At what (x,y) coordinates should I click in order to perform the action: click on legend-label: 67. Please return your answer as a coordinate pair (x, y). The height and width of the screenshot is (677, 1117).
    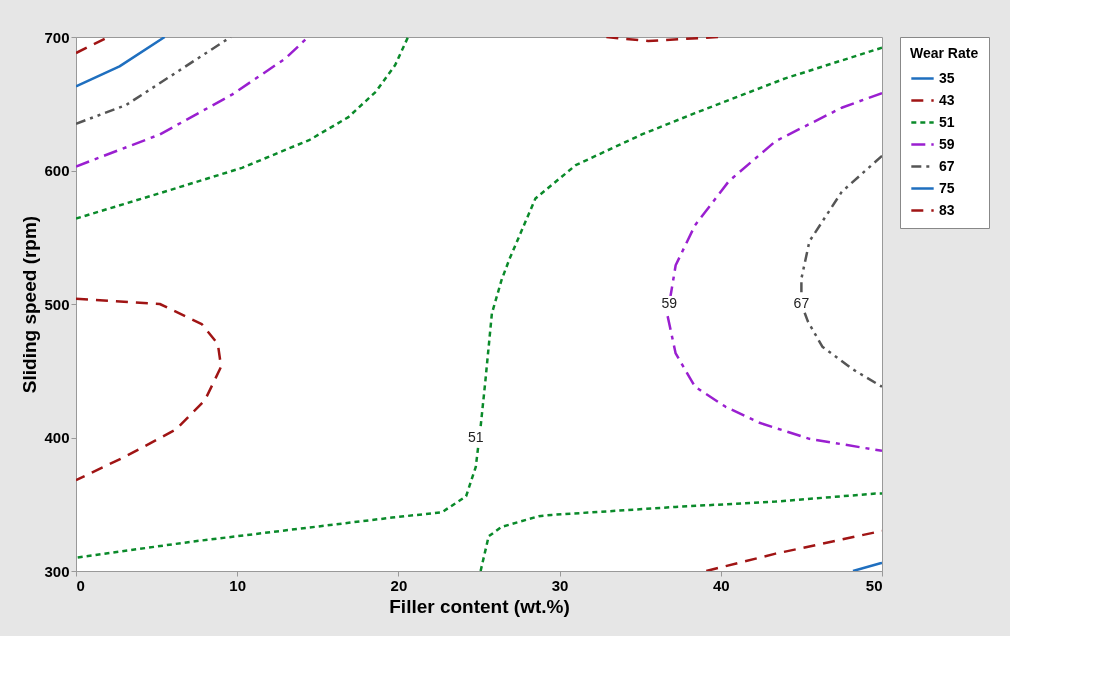
    Looking at the image, I should click on (947, 165).